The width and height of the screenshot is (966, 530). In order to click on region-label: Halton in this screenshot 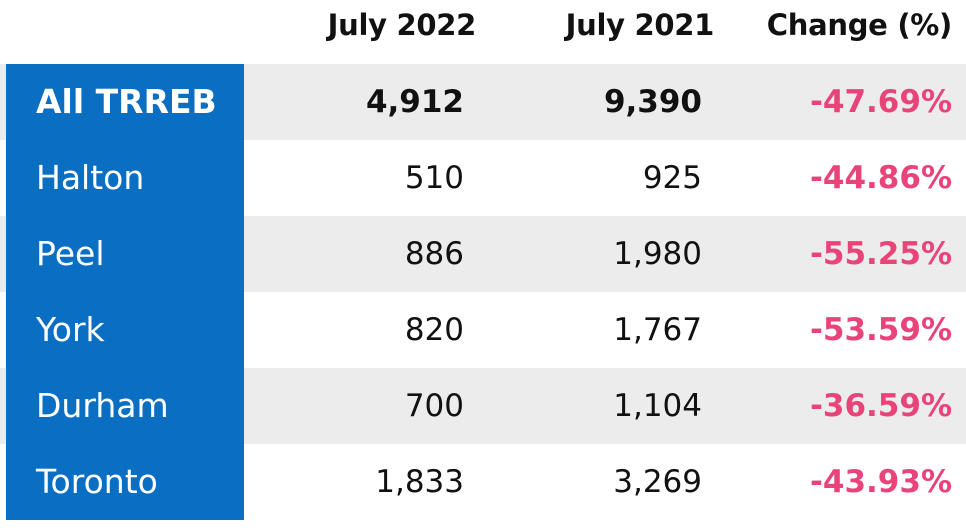, I will do `click(125, 178)`.